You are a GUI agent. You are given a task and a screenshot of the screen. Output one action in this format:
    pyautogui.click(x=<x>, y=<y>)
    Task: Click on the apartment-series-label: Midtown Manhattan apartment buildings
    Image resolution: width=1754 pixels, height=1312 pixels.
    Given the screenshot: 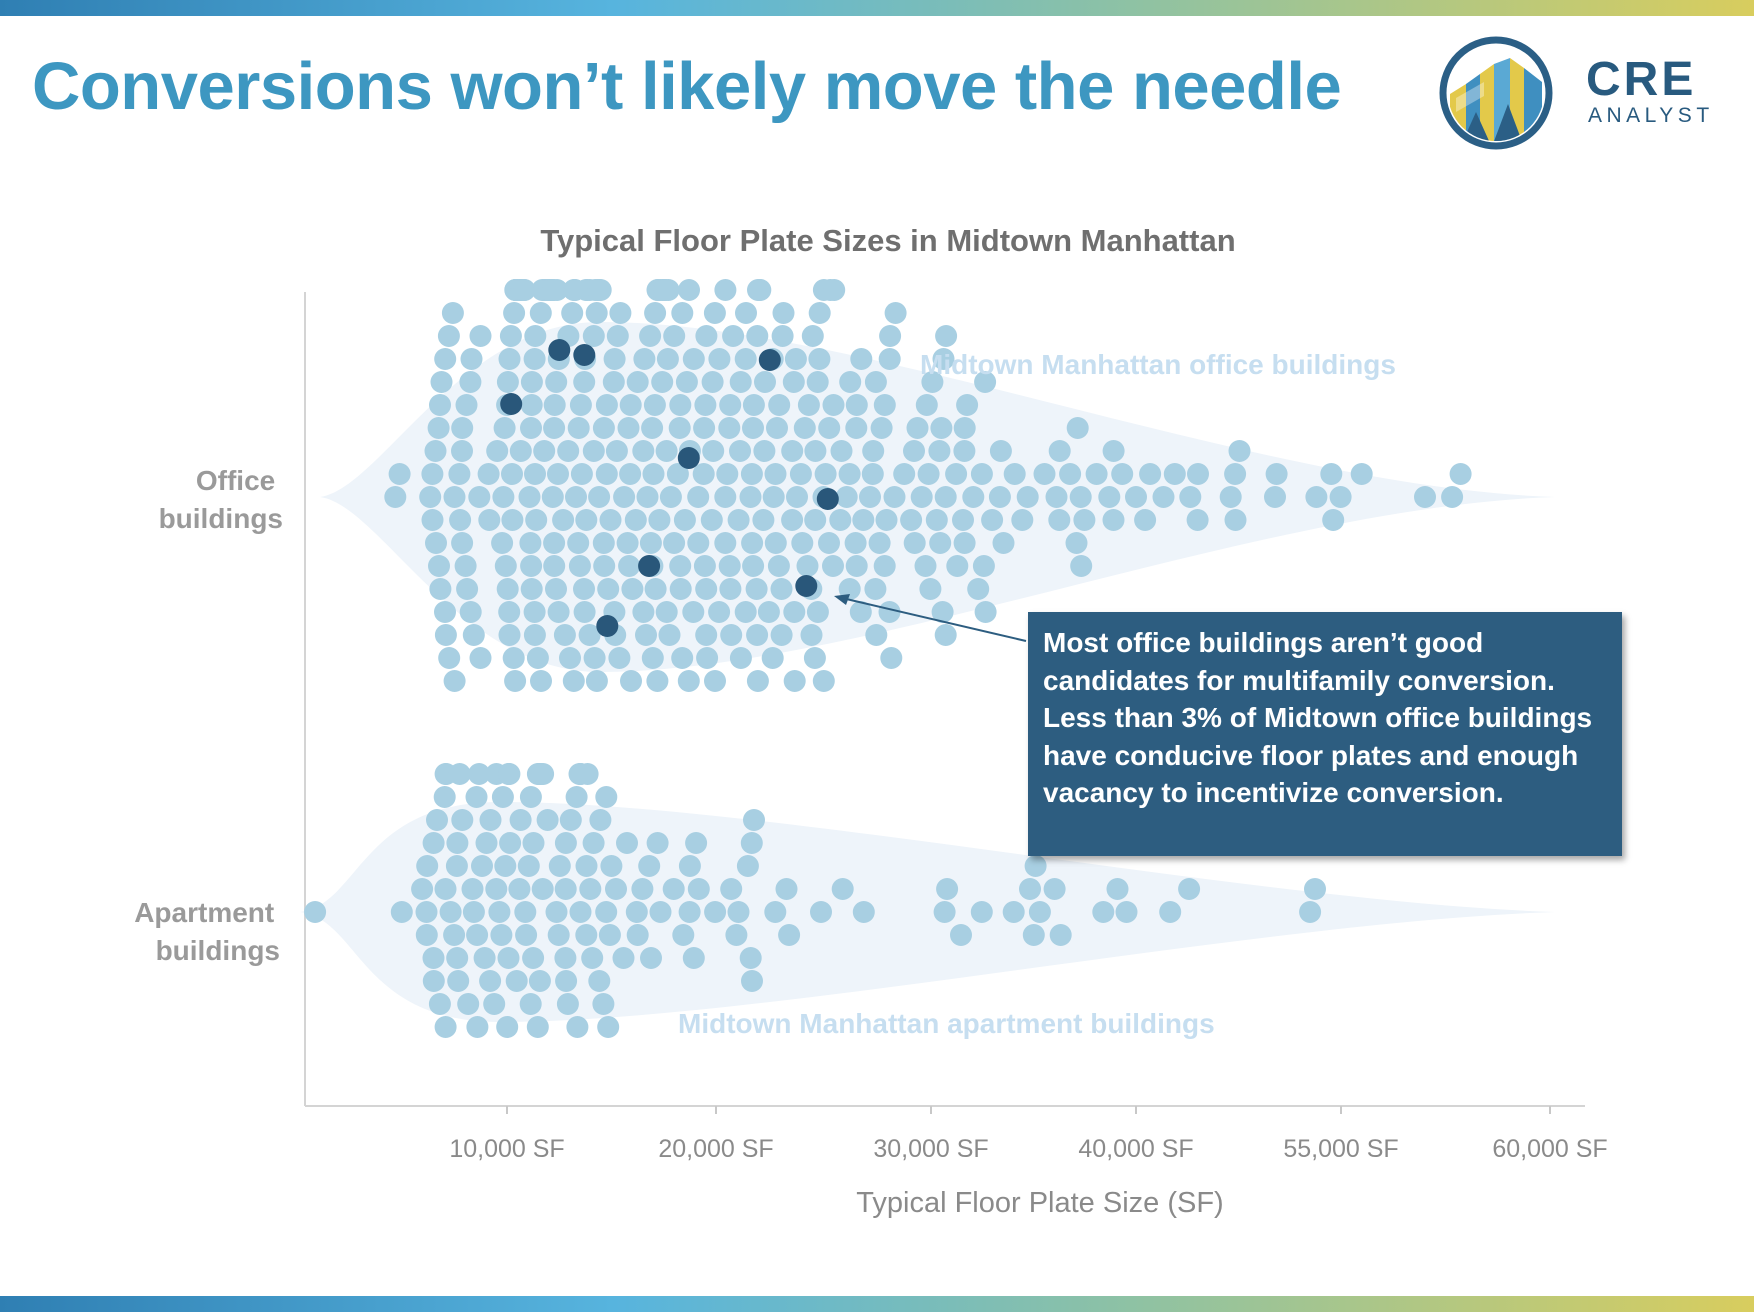 What is the action you would take?
    pyautogui.click(x=946, y=1023)
    